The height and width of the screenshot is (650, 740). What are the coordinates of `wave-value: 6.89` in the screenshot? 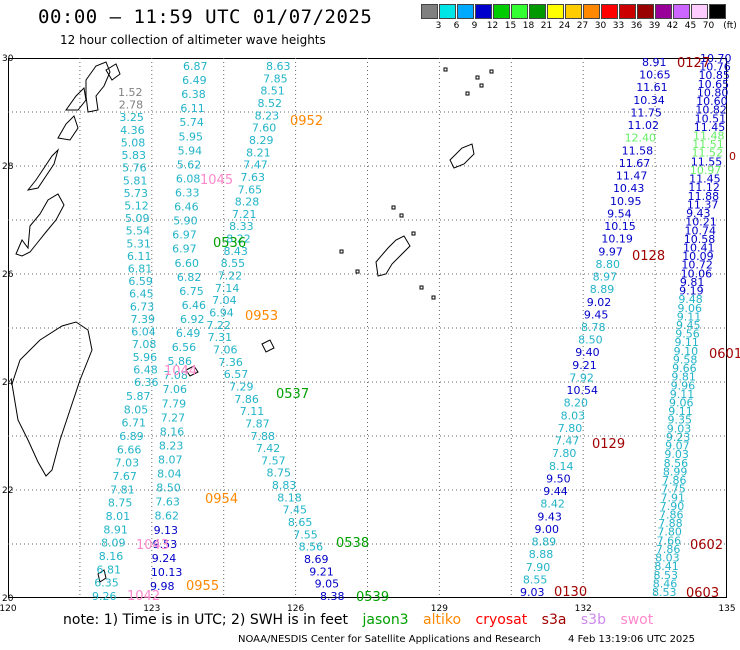 It's located at (131, 436).